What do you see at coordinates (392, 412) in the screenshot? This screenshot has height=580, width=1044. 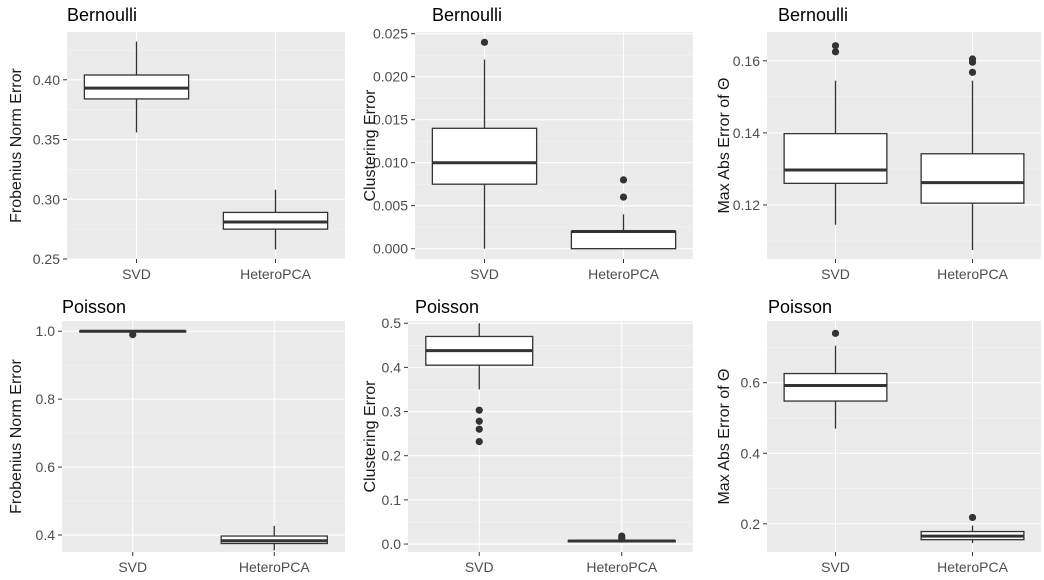 I see `y-tick-label: 0.3` at bounding box center [392, 412].